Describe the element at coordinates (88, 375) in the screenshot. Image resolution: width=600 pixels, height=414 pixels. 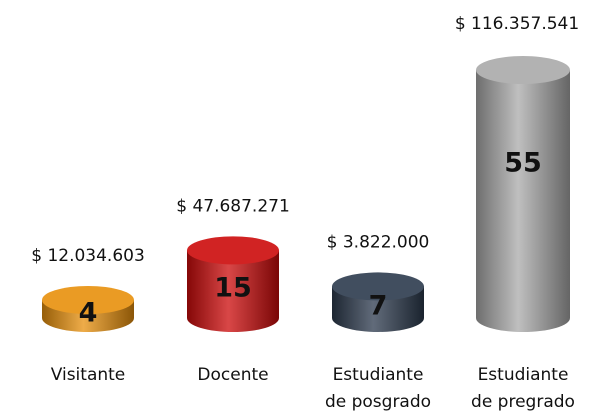
I see `category-label: Visitante` at that location.